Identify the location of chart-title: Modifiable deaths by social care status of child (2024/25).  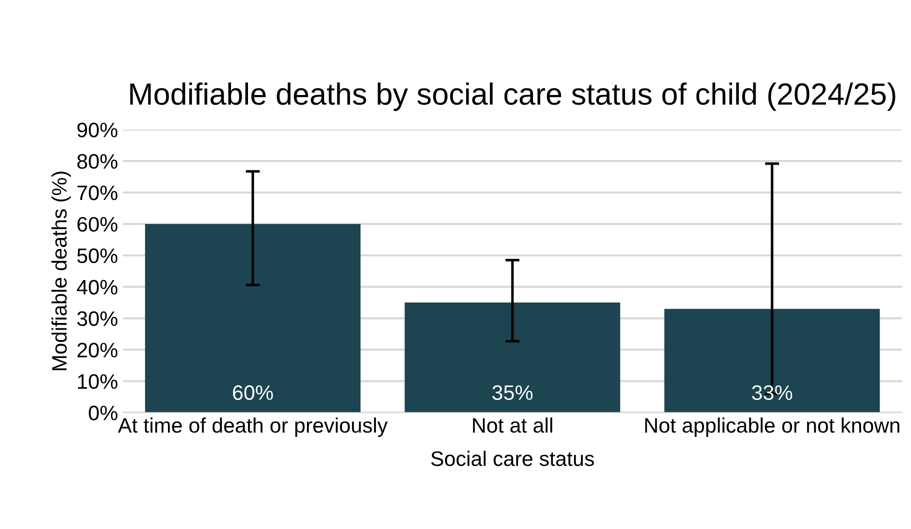
(513, 96).